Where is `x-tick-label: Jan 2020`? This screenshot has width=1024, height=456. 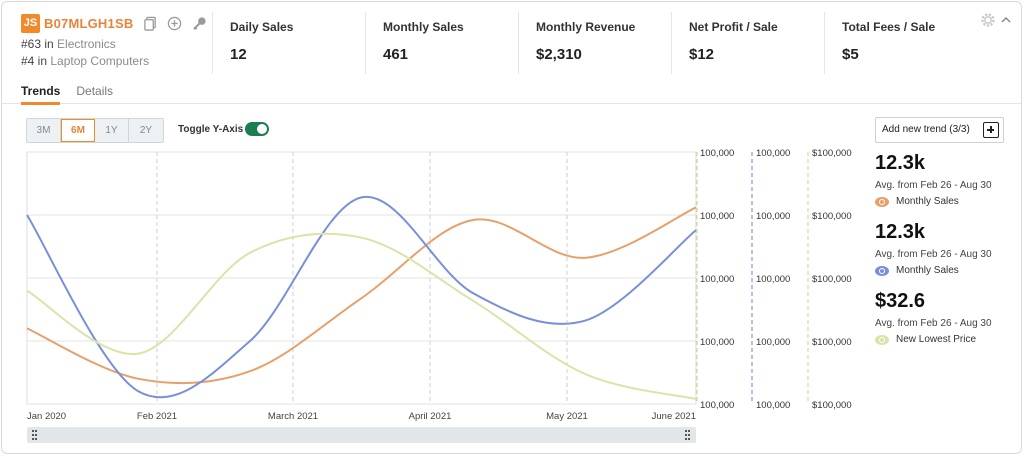 x-tick-label: Jan 2020 is located at coordinates (46, 416).